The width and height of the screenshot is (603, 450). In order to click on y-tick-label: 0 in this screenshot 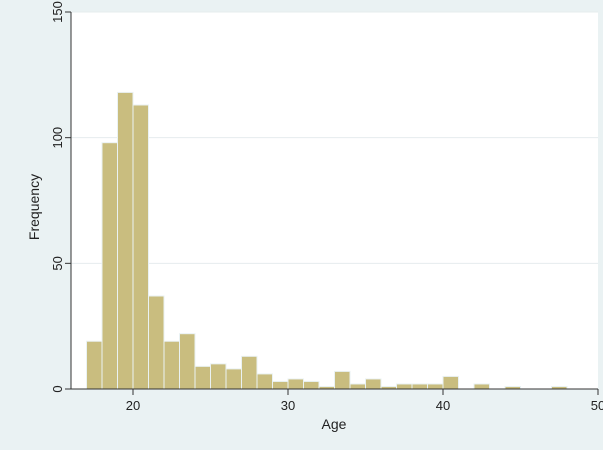, I will do `click(57, 388)`.